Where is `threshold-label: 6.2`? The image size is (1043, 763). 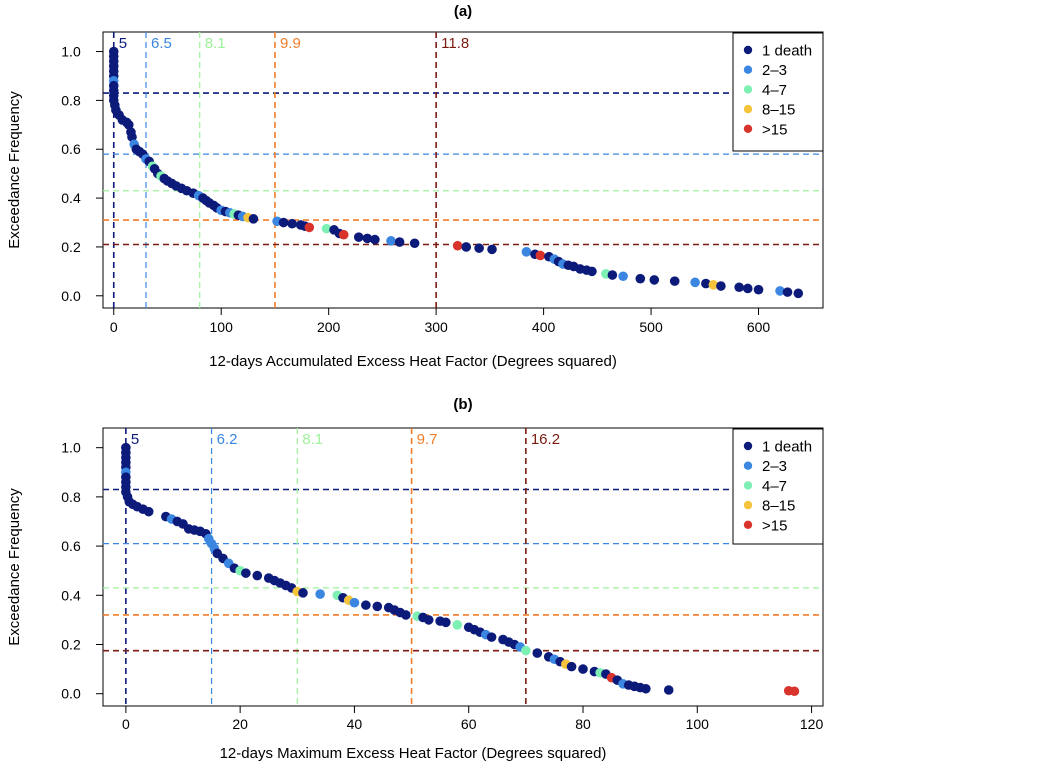
threshold-label: 6.2 is located at coordinates (227, 439).